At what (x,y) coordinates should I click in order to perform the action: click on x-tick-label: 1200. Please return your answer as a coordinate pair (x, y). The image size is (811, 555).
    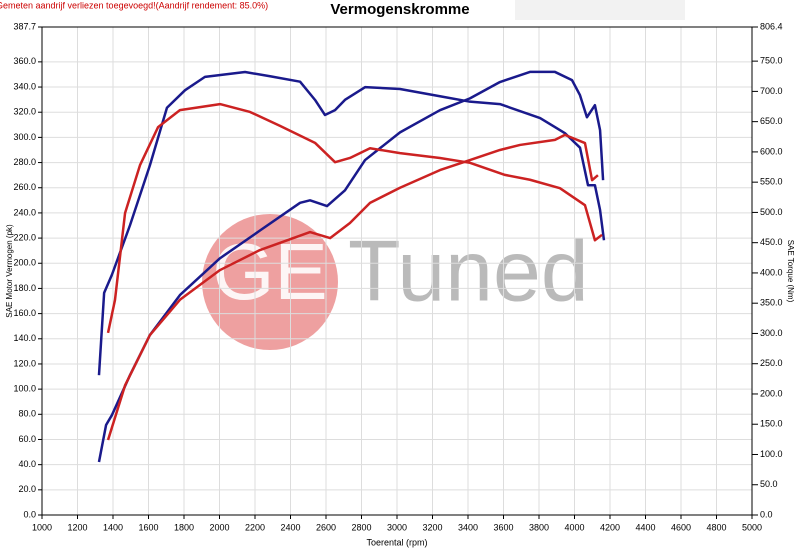
    Looking at the image, I should click on (77, 527).